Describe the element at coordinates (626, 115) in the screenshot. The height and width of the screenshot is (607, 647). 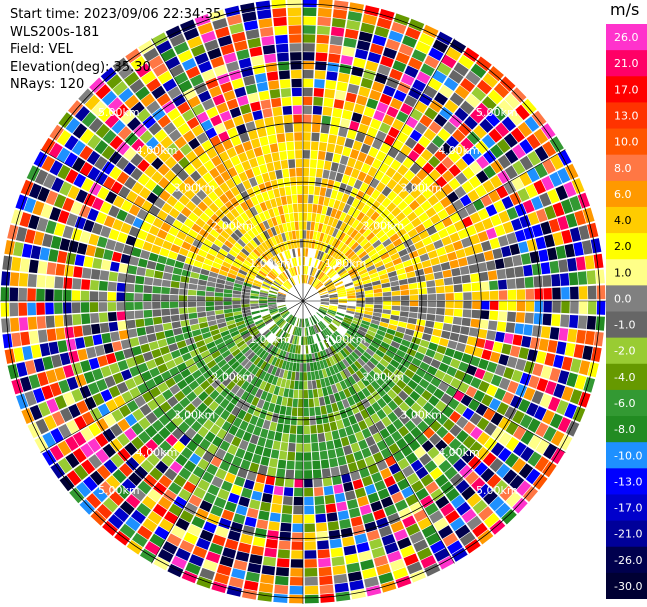
I see `colorbar-tick-label: 13.0` at that location.